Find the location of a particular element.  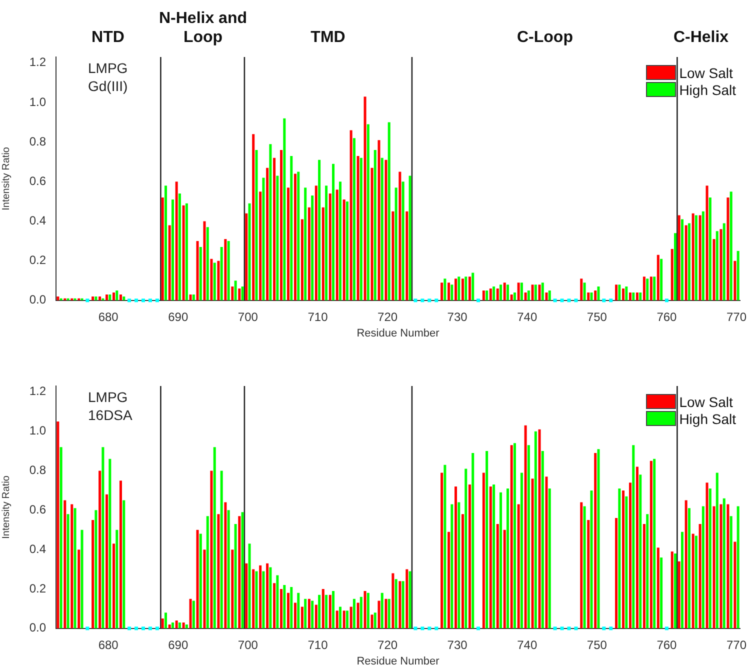

y-tick-label: 0.4 is located at coordinates (37, 549).